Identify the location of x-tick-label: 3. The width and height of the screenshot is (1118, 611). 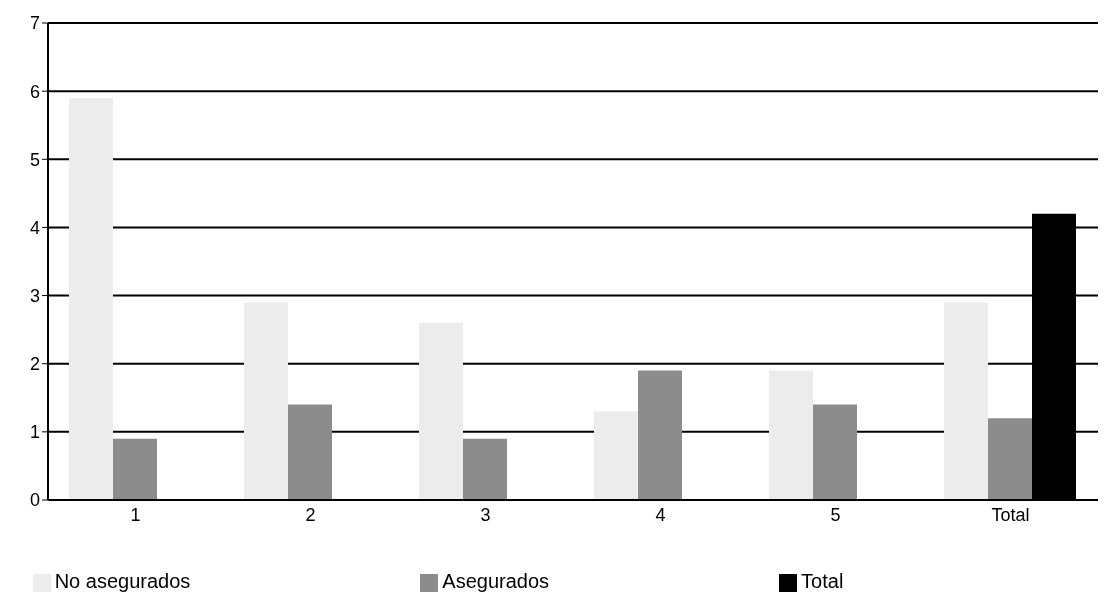
(485, 514).